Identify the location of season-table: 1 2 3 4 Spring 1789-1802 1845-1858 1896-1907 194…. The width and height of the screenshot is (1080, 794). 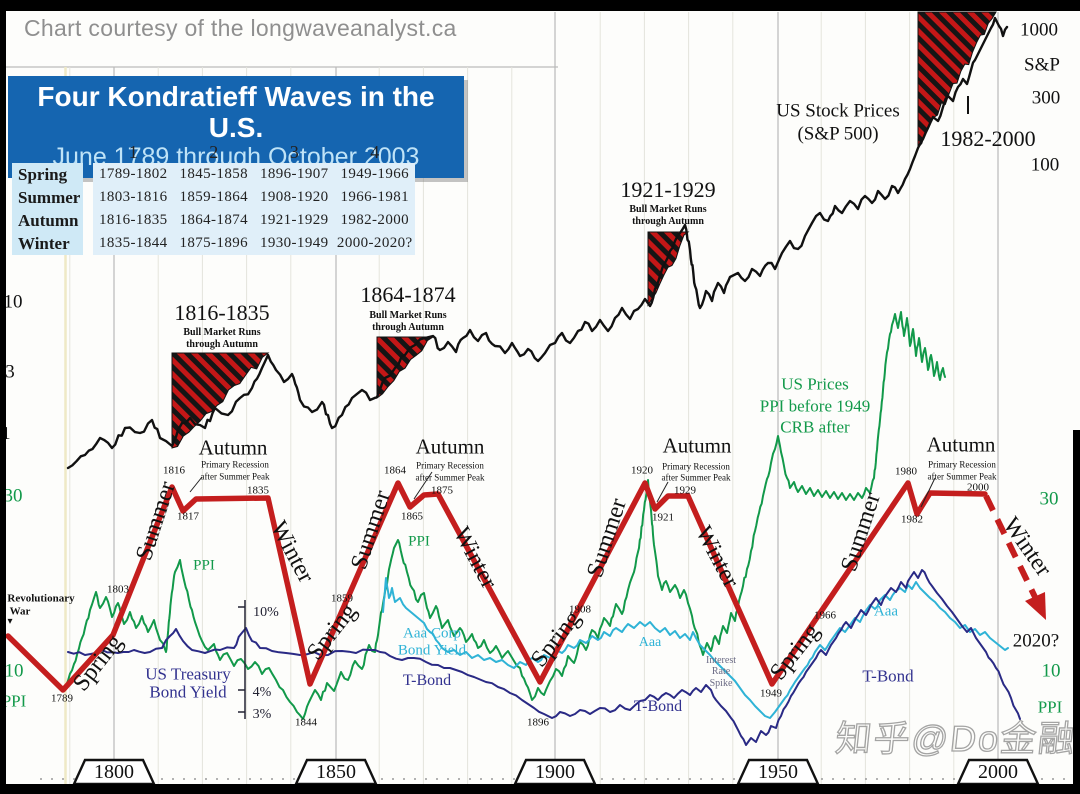
(213, 198).